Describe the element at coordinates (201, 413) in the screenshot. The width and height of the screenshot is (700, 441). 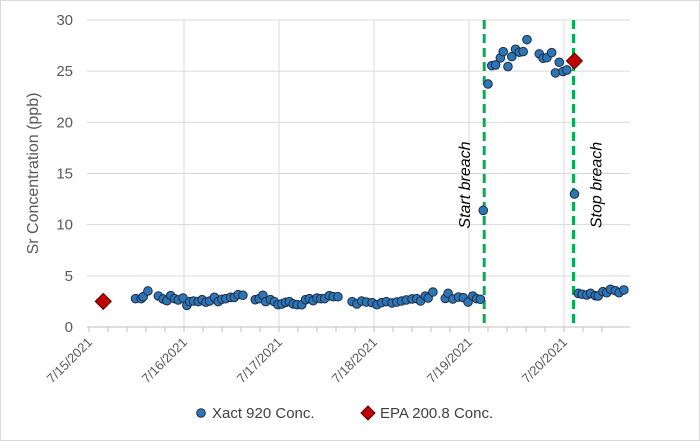
I see `legend-marker-xact` at that location.